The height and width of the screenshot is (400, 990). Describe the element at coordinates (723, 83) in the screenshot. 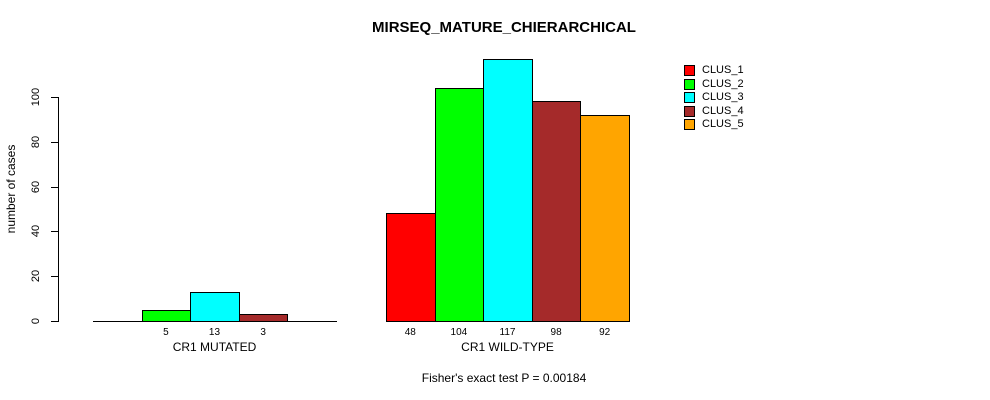

I see `legend-label: CLUS_2` at that location.